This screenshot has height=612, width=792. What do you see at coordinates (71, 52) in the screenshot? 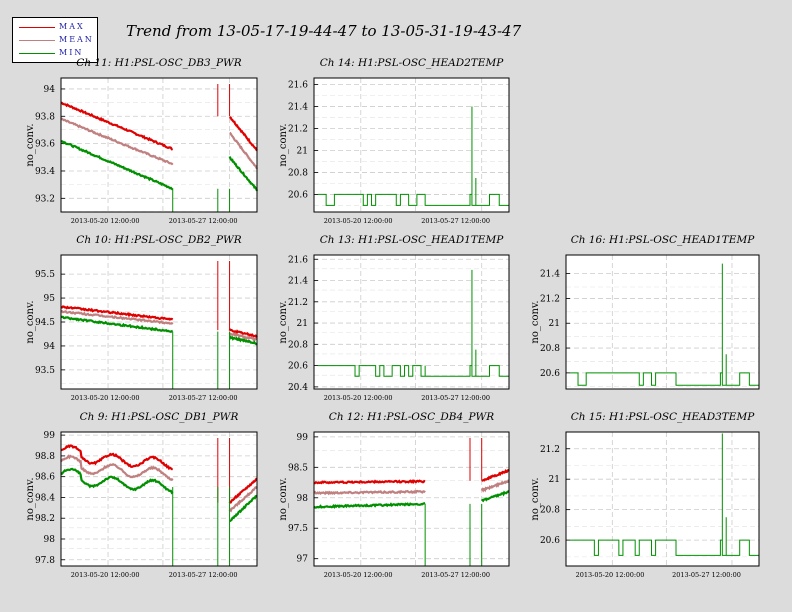
I see `legend-label-min: MIN` at bounding box center [71, 52].